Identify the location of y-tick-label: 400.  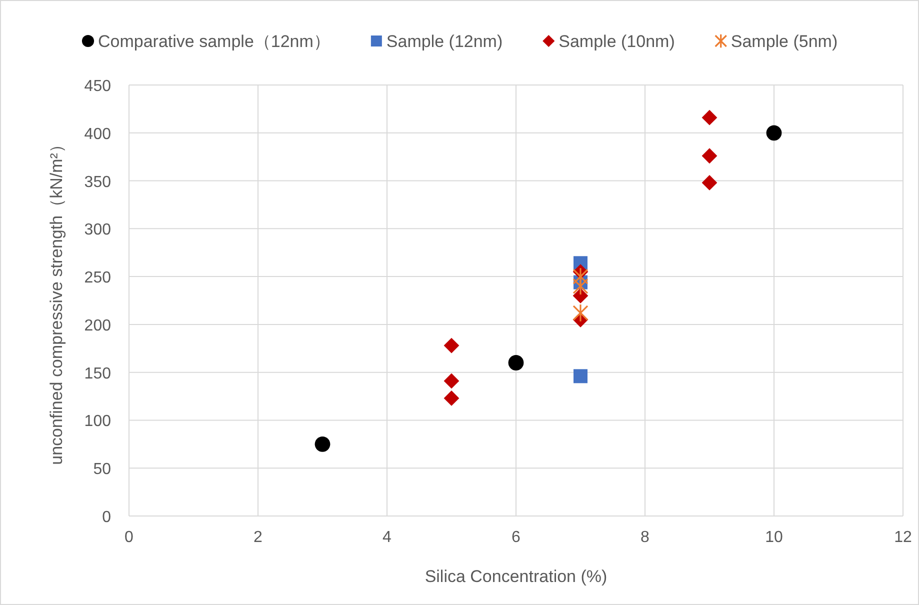
(98, 134).